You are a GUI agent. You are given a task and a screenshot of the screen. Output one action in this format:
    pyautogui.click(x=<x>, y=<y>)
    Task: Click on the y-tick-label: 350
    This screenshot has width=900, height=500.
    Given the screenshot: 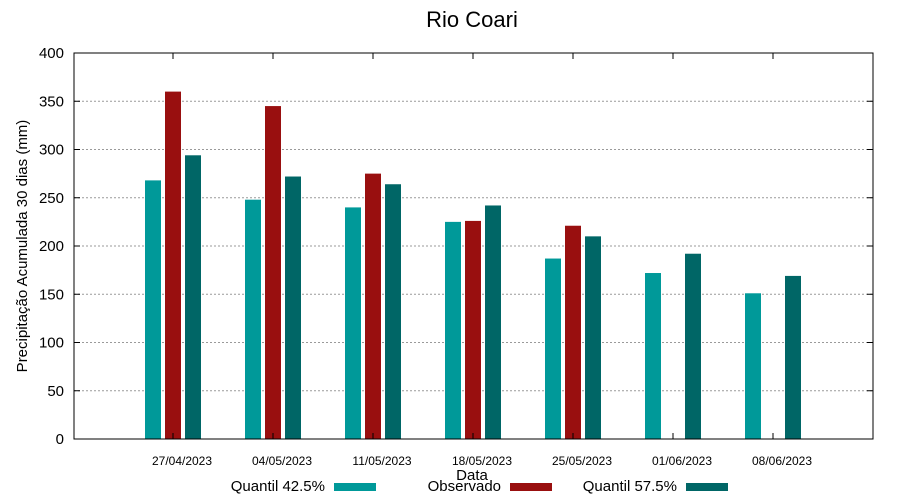 What is the action you would take?
    pyautogui.click(x=51, y=101)
    